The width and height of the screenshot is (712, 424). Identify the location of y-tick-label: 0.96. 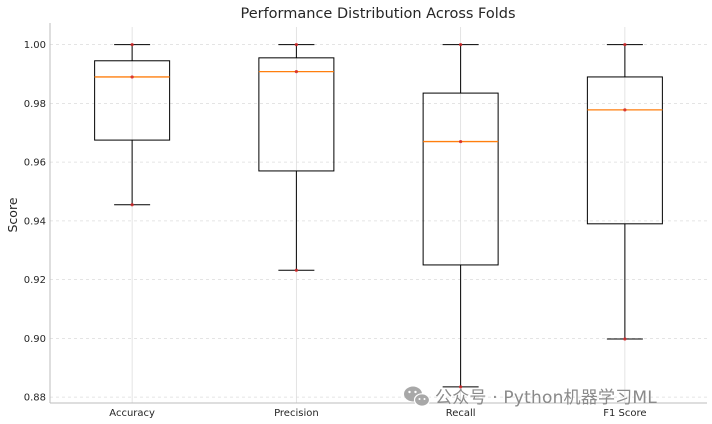
(35, 163).